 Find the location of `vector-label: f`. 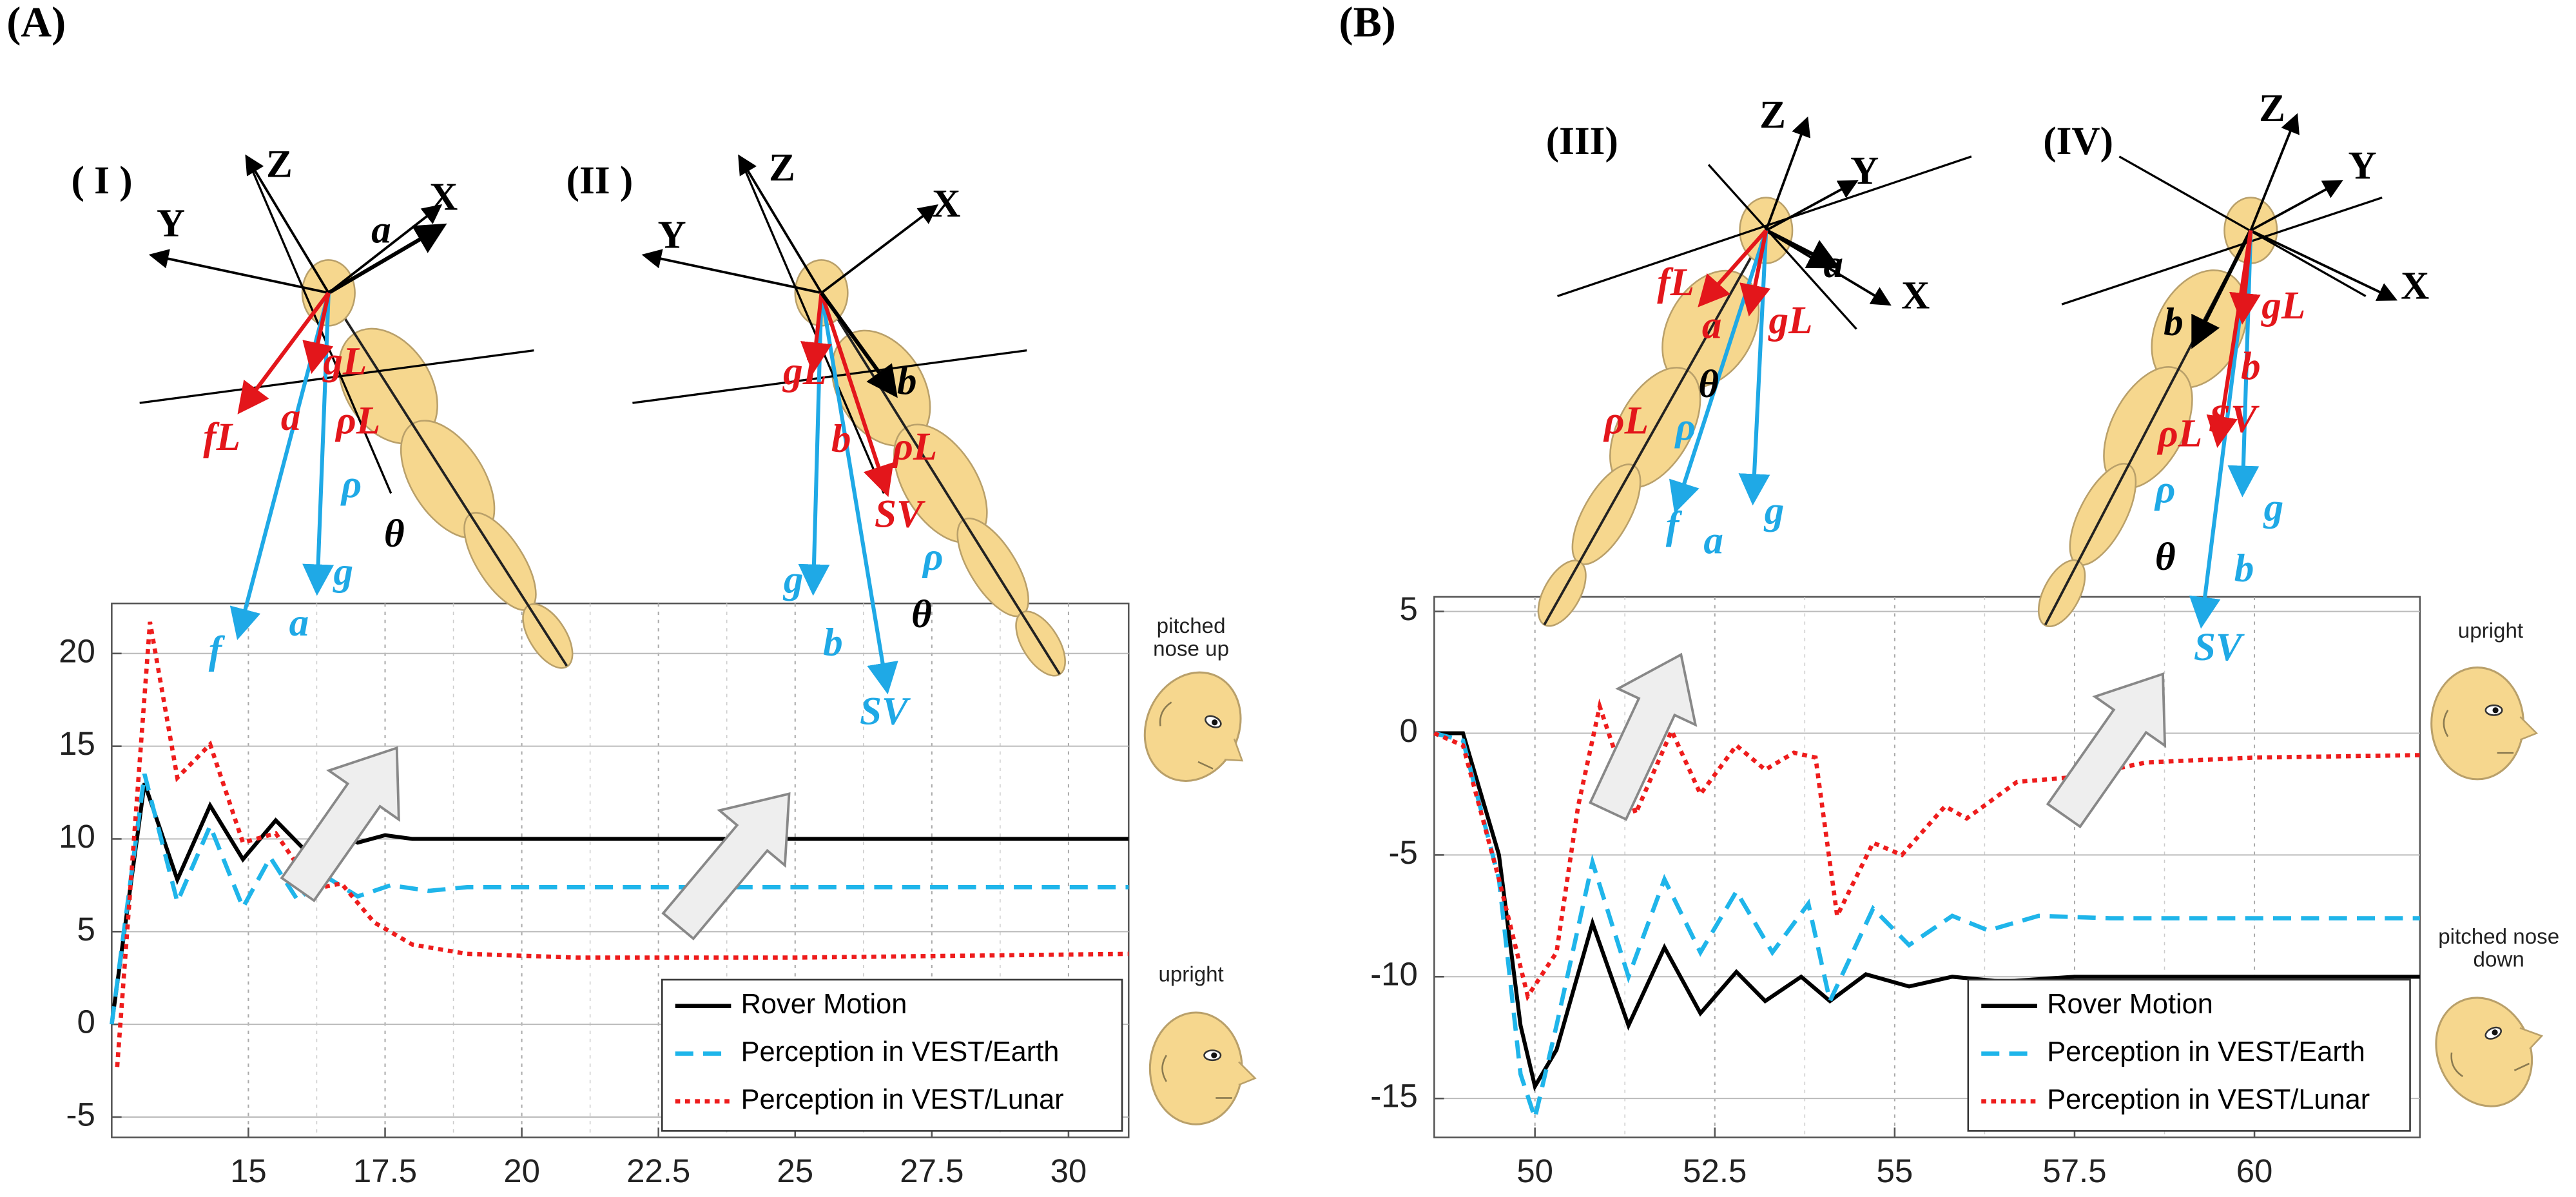

vector-label: f is located at coordinates (1674, 525).